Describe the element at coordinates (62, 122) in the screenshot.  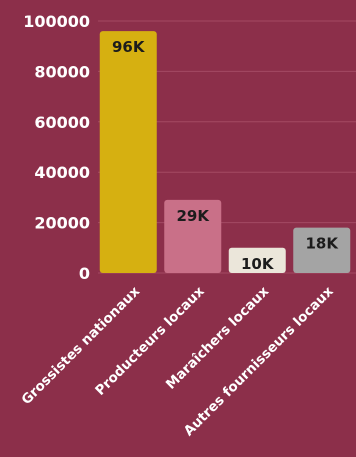
I see `y-tick-label: 60000` at that location.